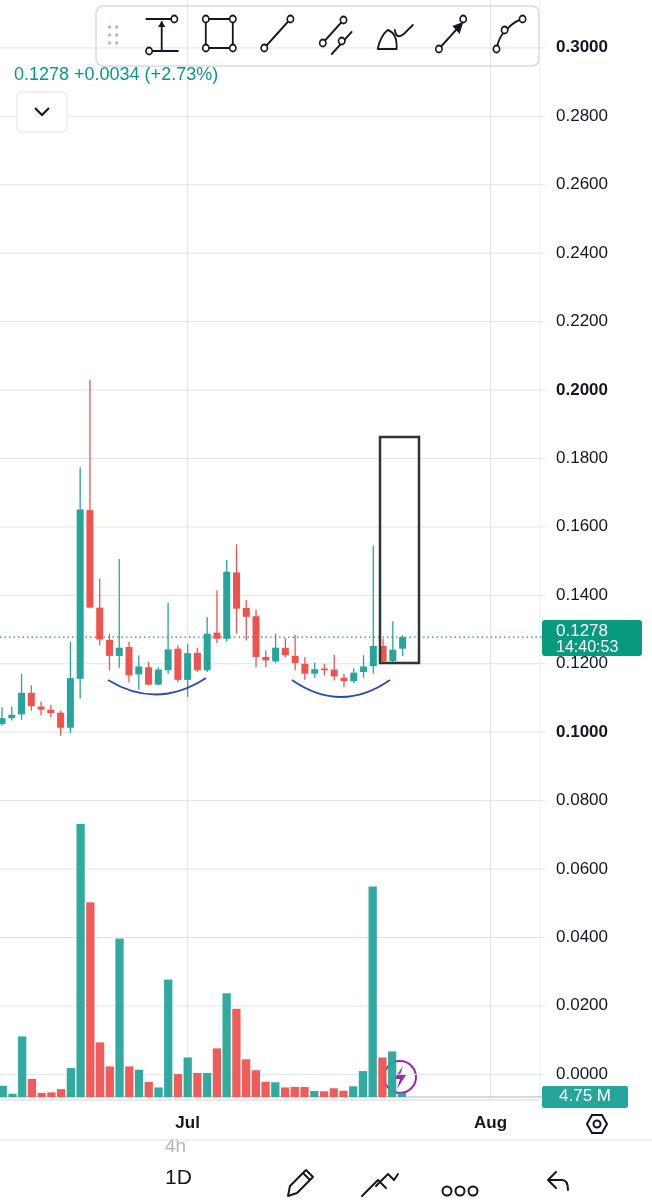 This screenshot has width=652, height=1200. What do you see at coordinates (187, 1123) in the screenshot?
I see `x-tick-label: Jul` at bounding box center [187, 1123].